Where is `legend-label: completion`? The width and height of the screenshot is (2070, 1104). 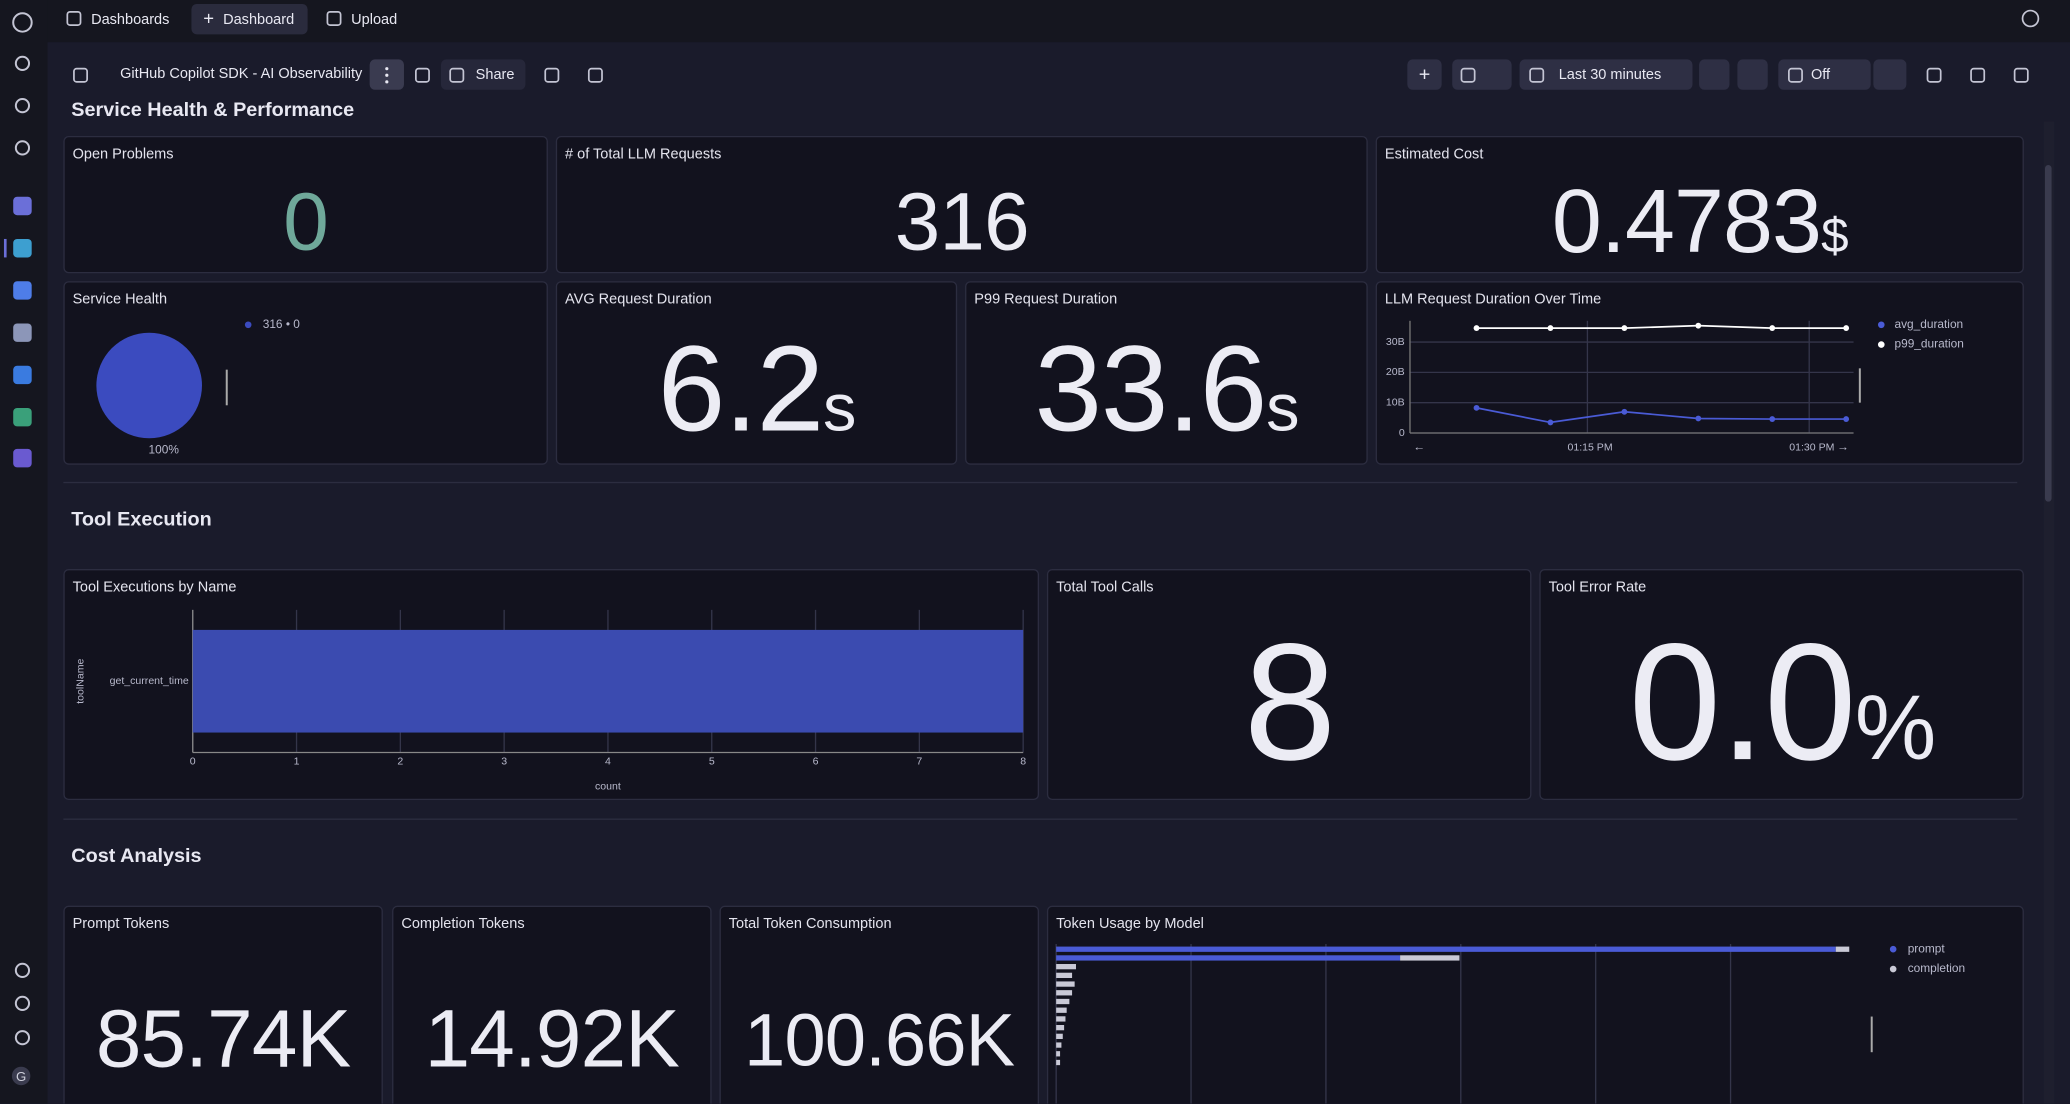 legend-label: completion is located at coordinates (1936, 968).